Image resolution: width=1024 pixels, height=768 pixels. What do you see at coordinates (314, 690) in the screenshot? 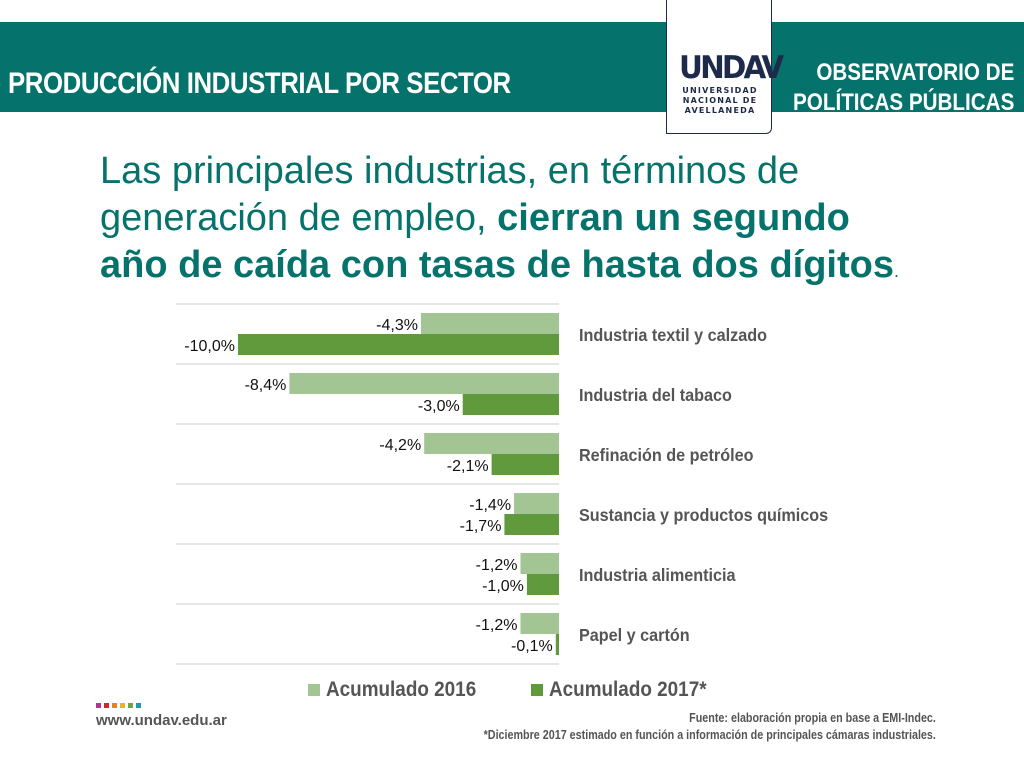
I see `legend-swatch-2016` at bounding box center [314, 690].